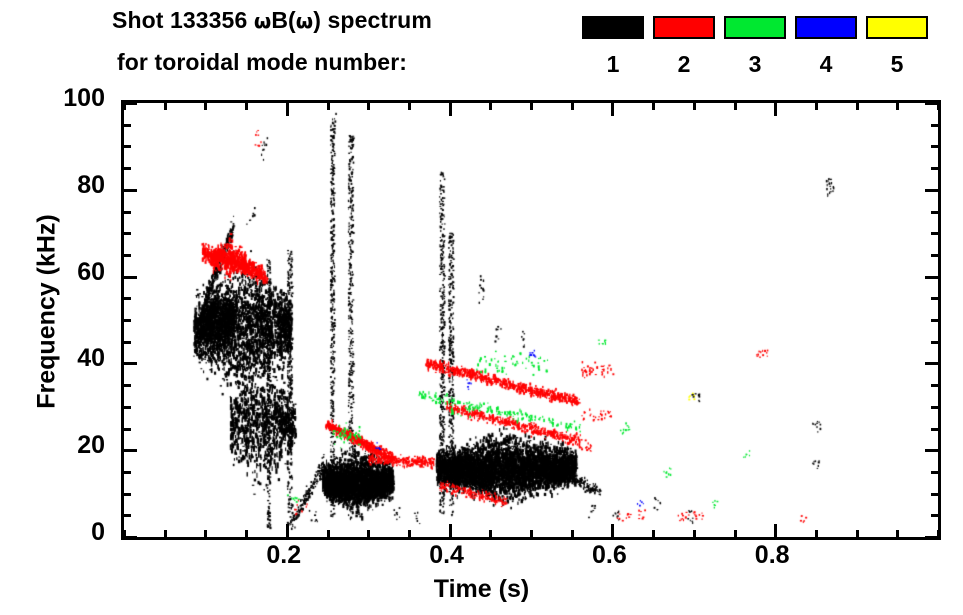  Describe the element at coordinates (91, 184) in the screenshot. I see `y-tick-label: 80` at that location.